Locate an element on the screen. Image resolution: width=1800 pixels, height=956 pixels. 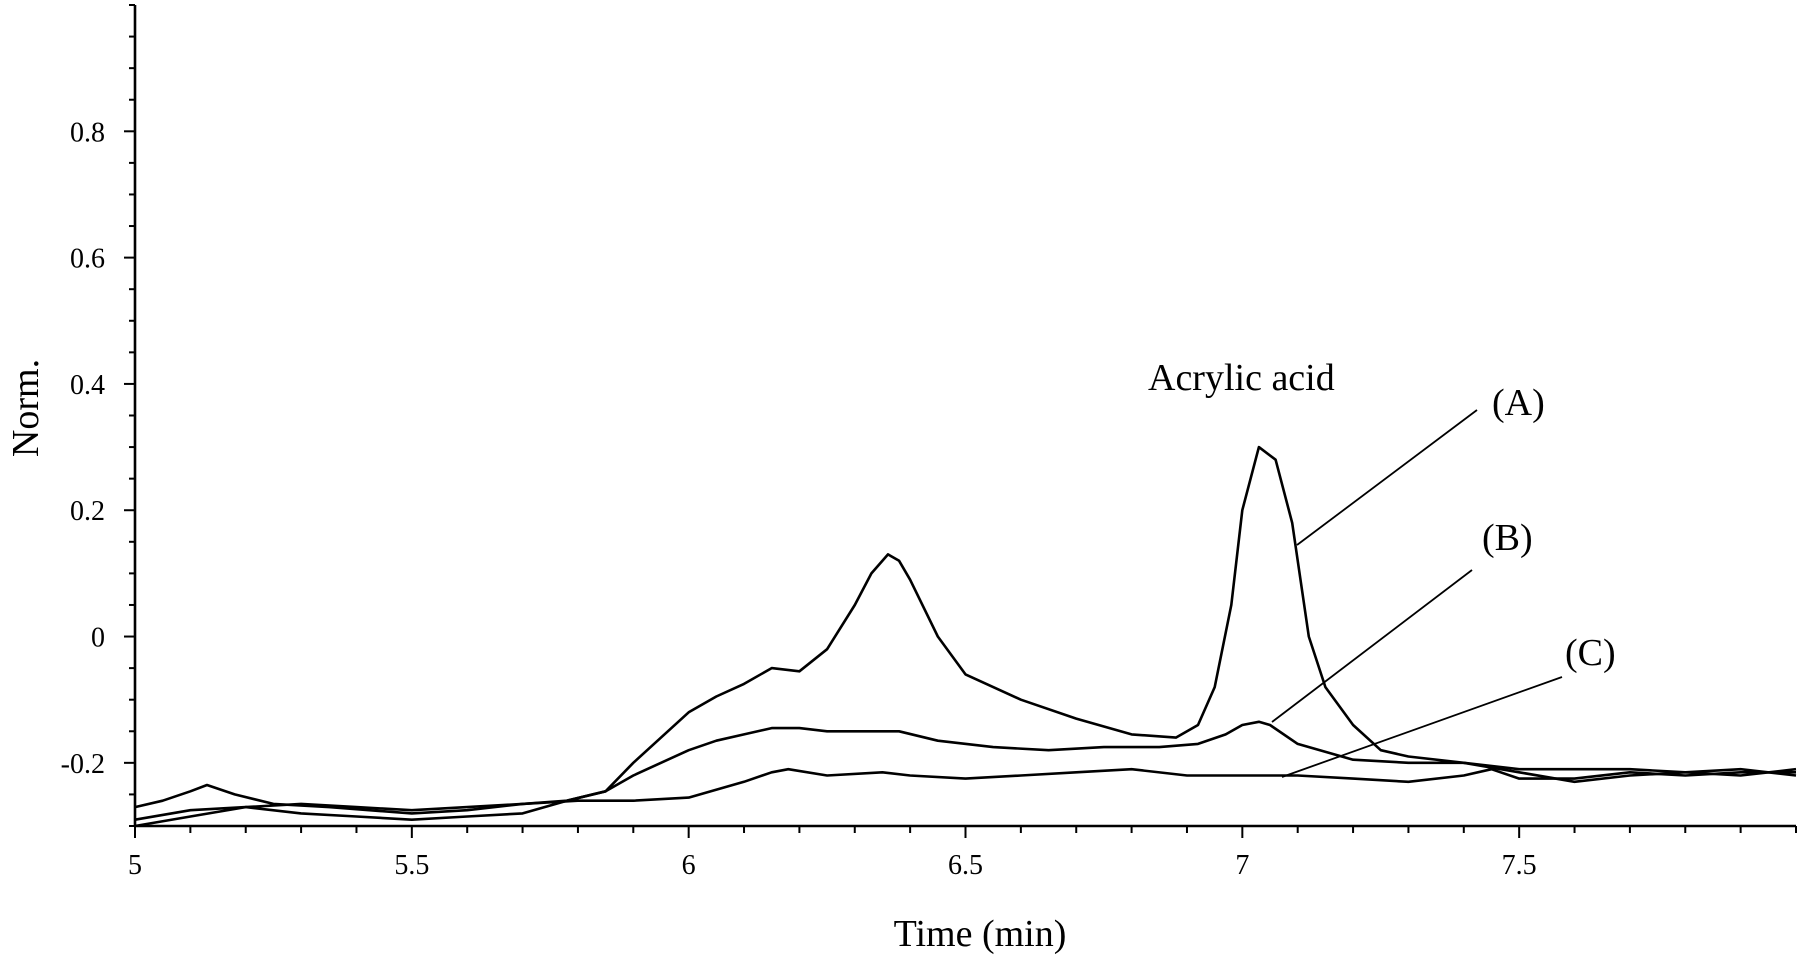
series-line-b is located at coordinates (965, 771).